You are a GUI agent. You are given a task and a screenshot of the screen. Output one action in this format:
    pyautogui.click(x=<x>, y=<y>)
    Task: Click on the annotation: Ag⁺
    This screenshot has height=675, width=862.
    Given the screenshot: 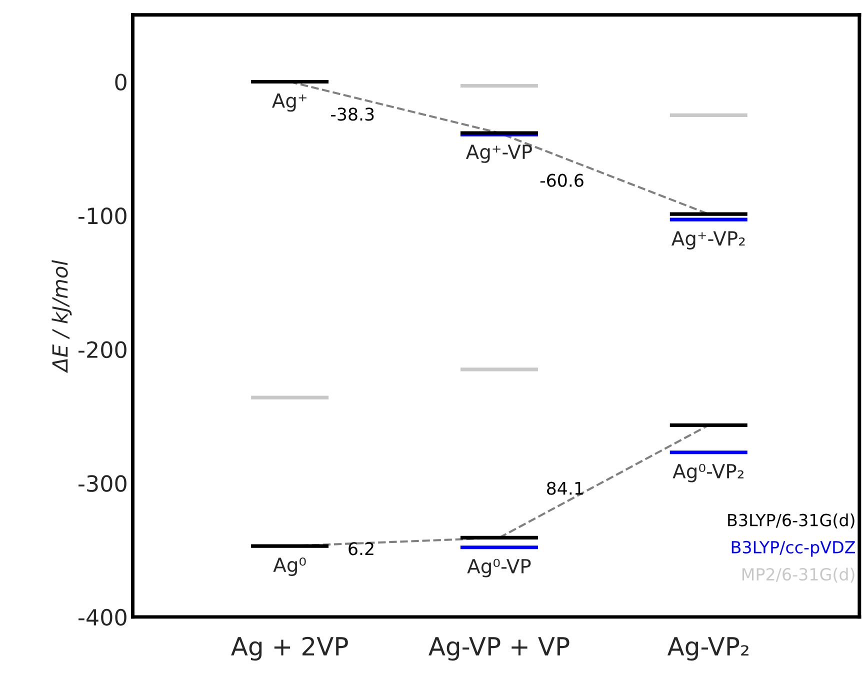 What is the action you would take?
    pyautogui.click(x=289, y=102)
    